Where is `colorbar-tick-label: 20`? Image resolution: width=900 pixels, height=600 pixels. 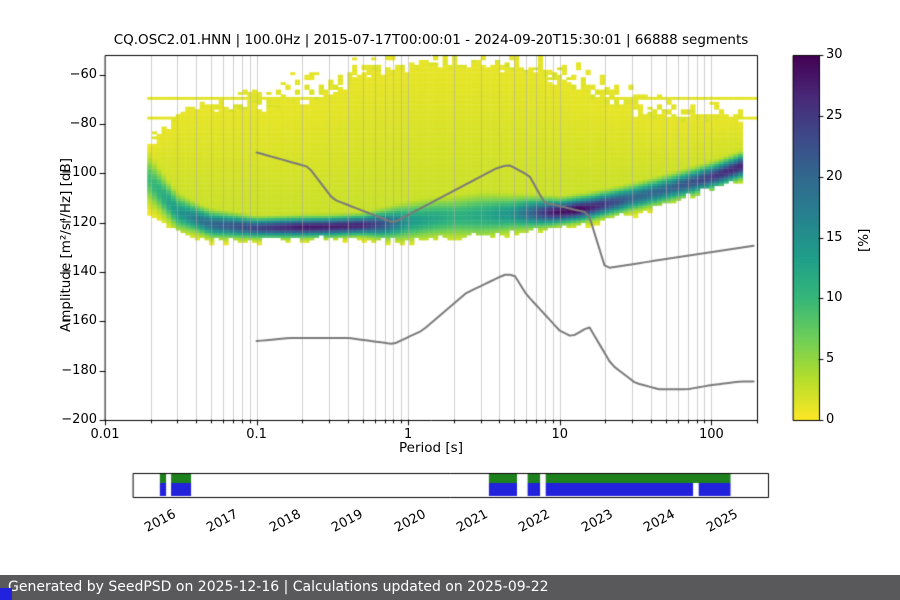 colorbar-tick-label: 20 is located at coordinates (834, 176).